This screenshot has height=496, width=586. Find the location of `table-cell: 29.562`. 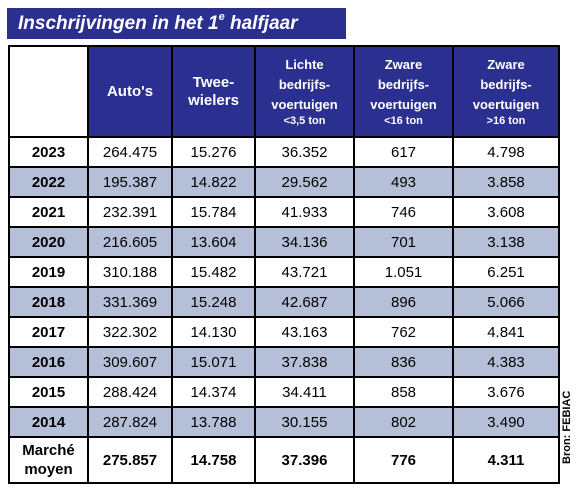

table-cell: 29.562 is located at coordinates (304, 182).